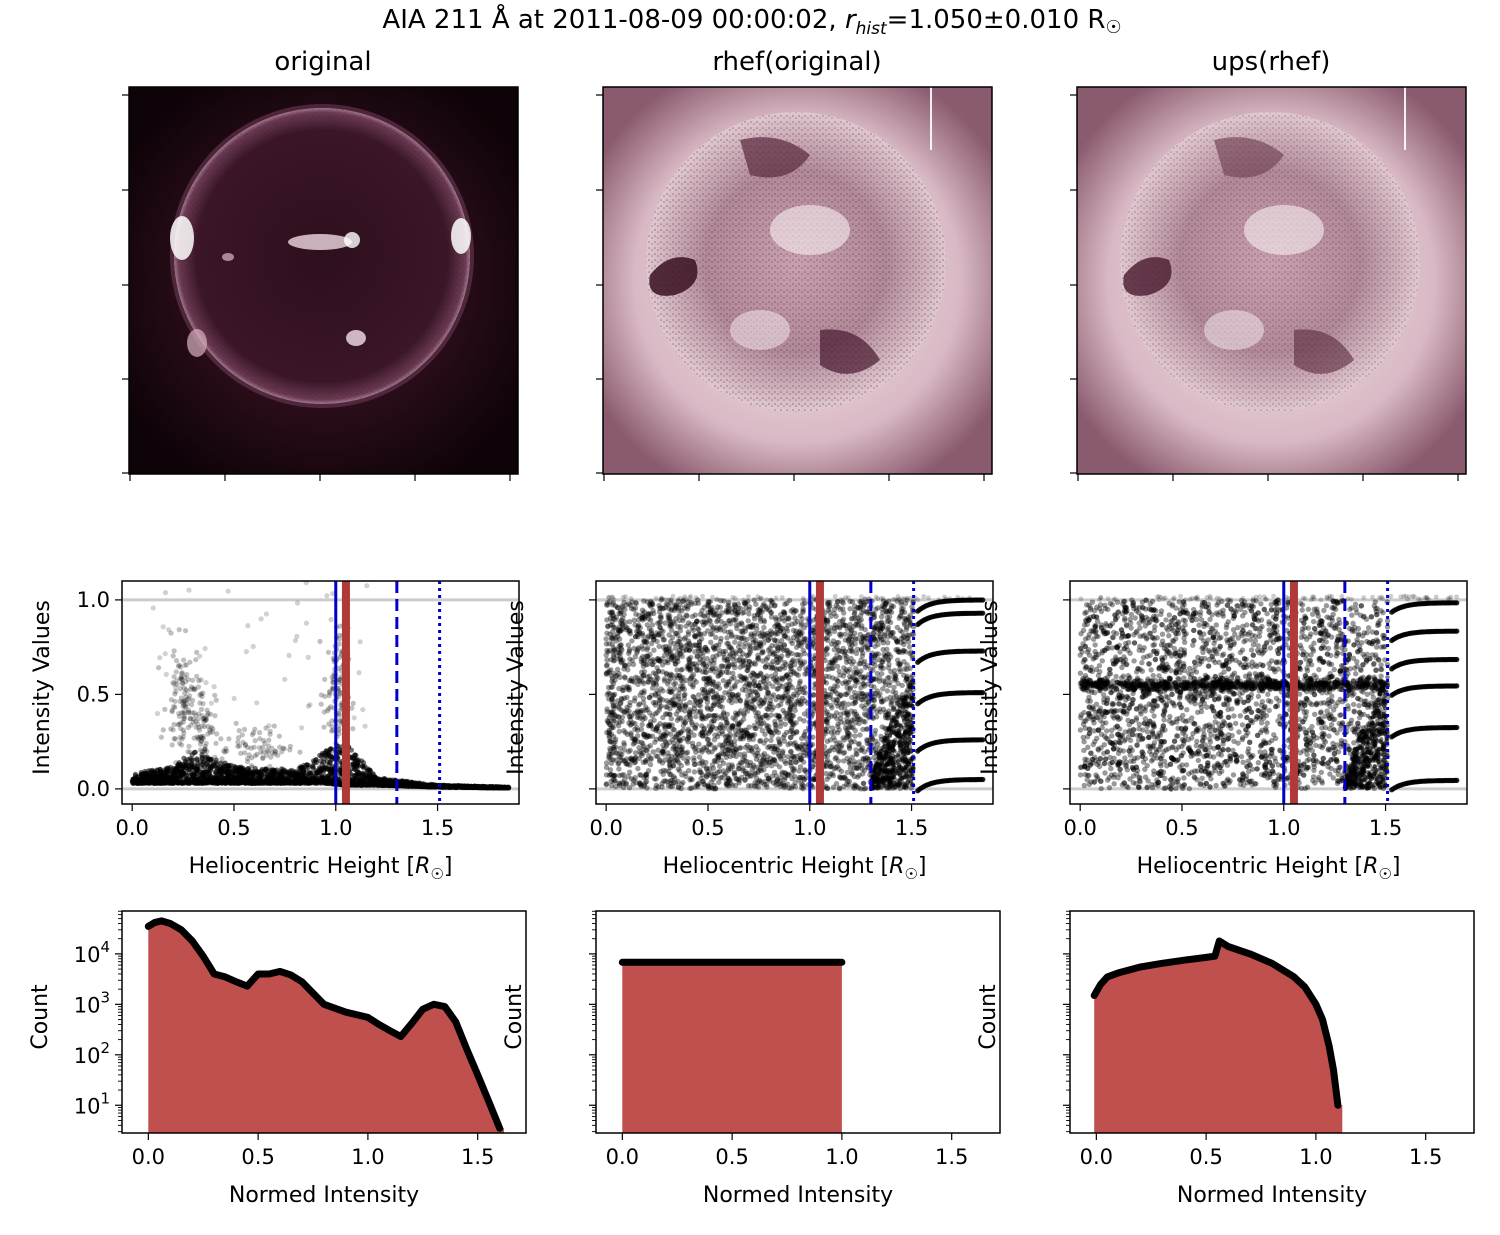 The height and width of the screenshot is (1235, 1500). Describe the element at coordinates (1271, 62) in the screenshot. I see `panel-title-ups: ups(rhef)` at that location.